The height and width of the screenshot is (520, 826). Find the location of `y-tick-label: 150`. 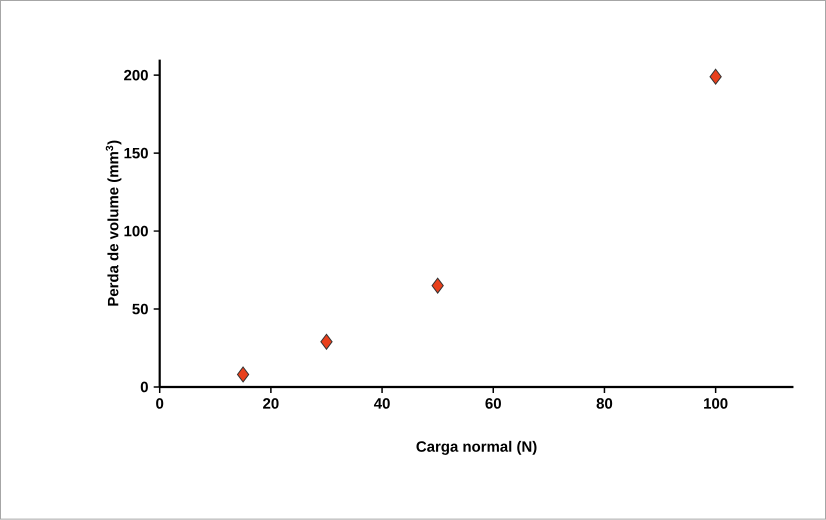

y-tick-label: 150 is located at coordinates (136, 153).